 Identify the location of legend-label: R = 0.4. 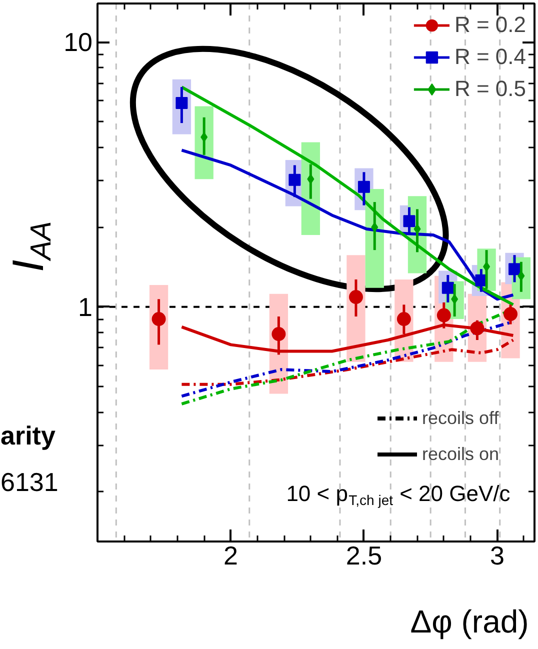
(490, 57).